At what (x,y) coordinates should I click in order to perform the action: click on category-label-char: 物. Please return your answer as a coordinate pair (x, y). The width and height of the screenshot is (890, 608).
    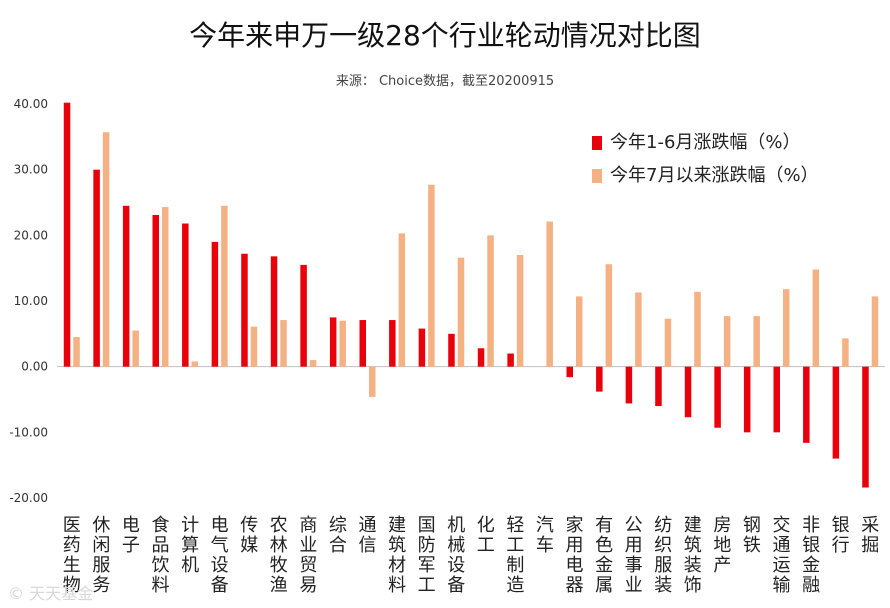
    Looking at the image, I should click on (72, 585).